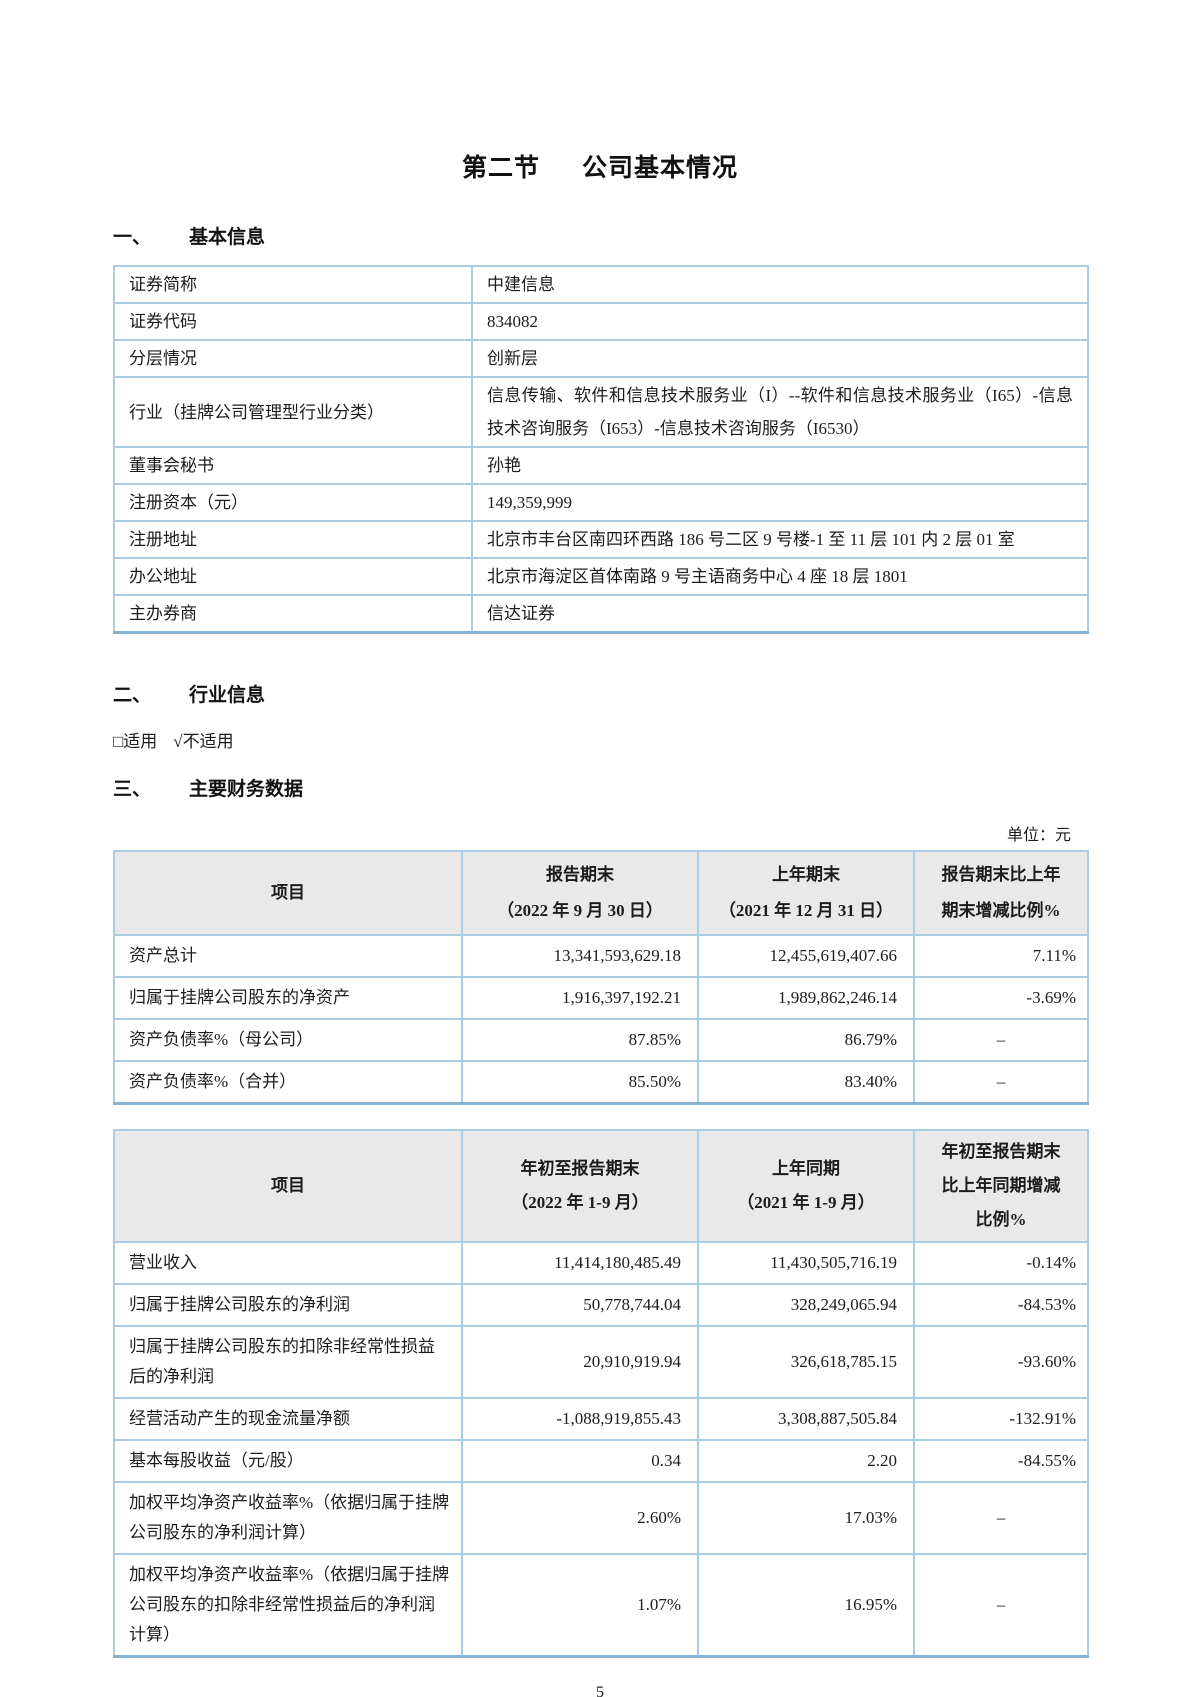 This screenshot has height=1697, width=1200. Describe the element at coordinates (227, 695) in the screenshot. I see `heading-label: 行业信息` at that location.